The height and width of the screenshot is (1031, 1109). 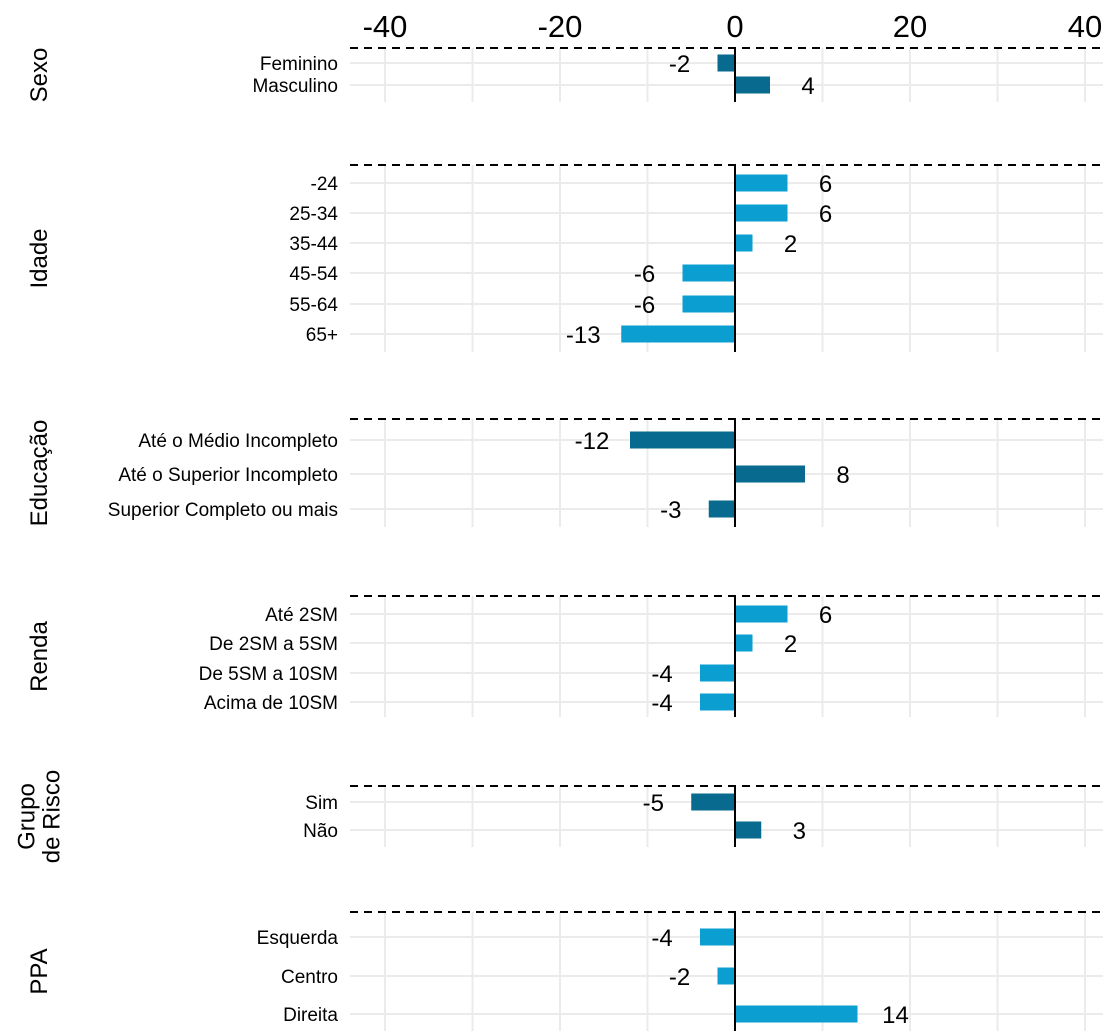 I want to click on data-label: 3, so click(x=799, y=831).